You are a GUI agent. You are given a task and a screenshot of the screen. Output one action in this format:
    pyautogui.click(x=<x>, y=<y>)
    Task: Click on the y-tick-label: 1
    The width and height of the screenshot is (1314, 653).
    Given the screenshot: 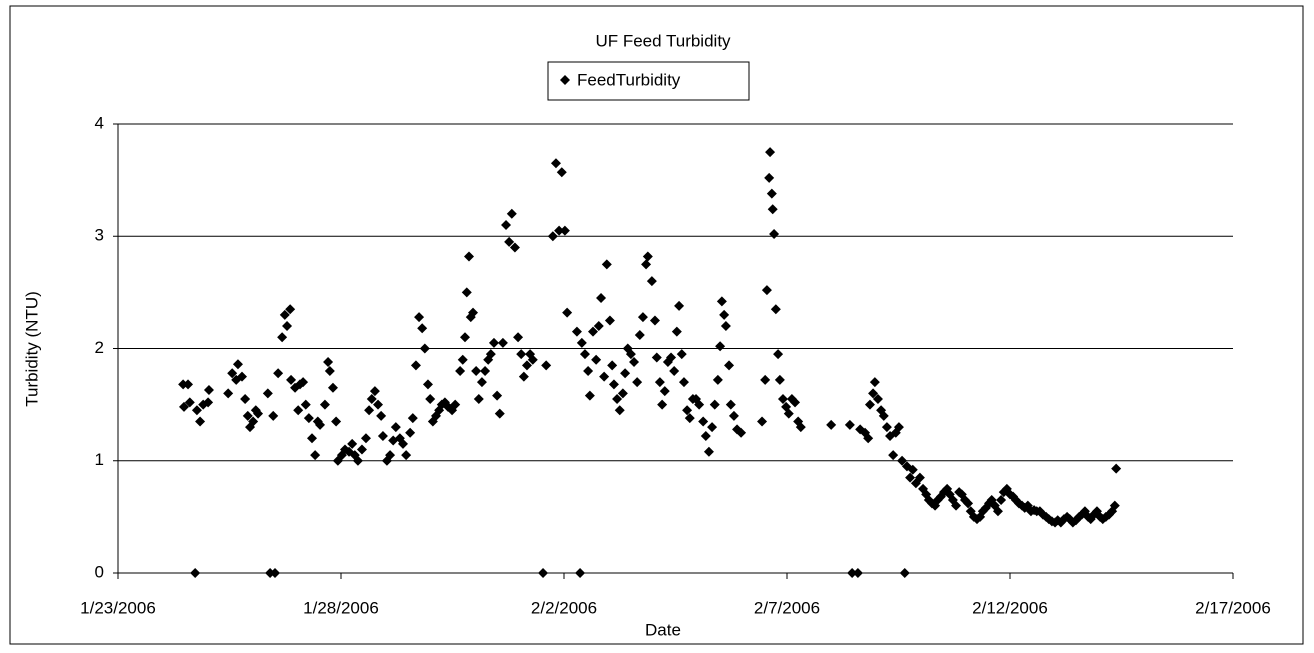 What is the action you would take?
    pyautogui.click(x=99, y=459)
    